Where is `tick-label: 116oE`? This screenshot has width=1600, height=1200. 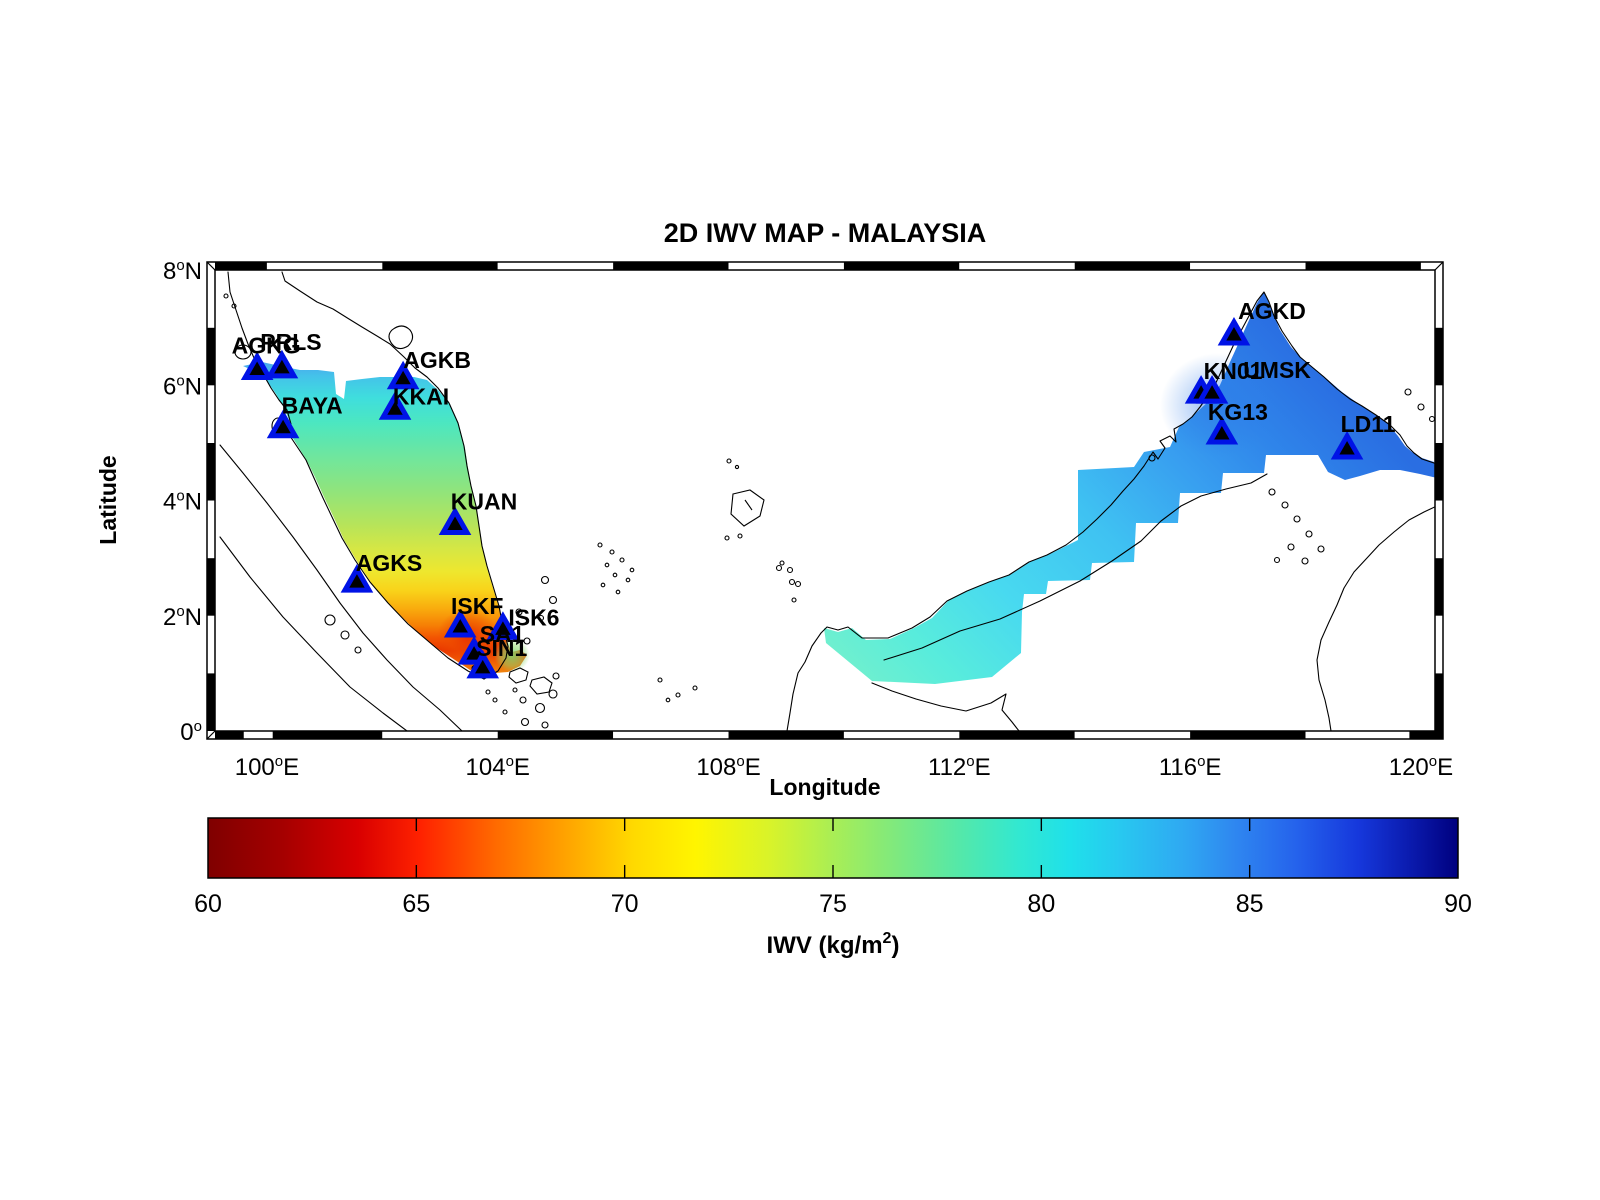 tick-label: 116oE is located at coordinates (1190, 767).